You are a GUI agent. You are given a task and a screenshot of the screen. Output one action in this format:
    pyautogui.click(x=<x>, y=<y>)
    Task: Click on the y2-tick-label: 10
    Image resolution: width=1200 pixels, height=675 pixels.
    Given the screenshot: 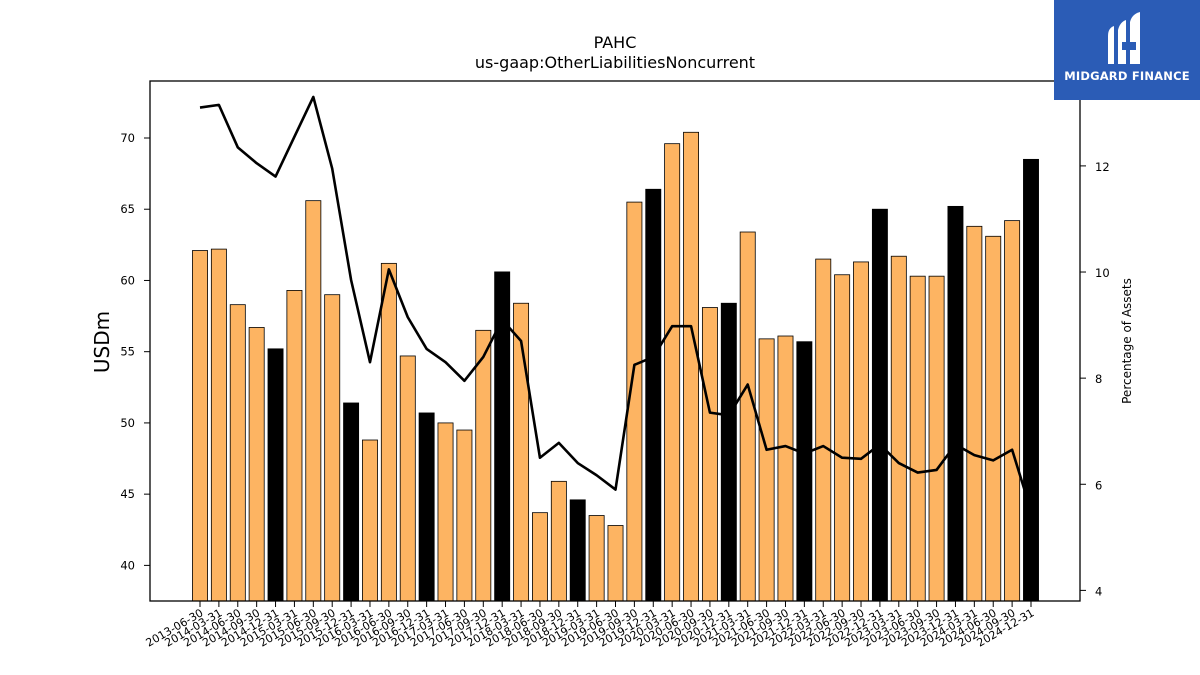 What is the action you would take?
    pyautogui.click(x=1102, y=273)
    